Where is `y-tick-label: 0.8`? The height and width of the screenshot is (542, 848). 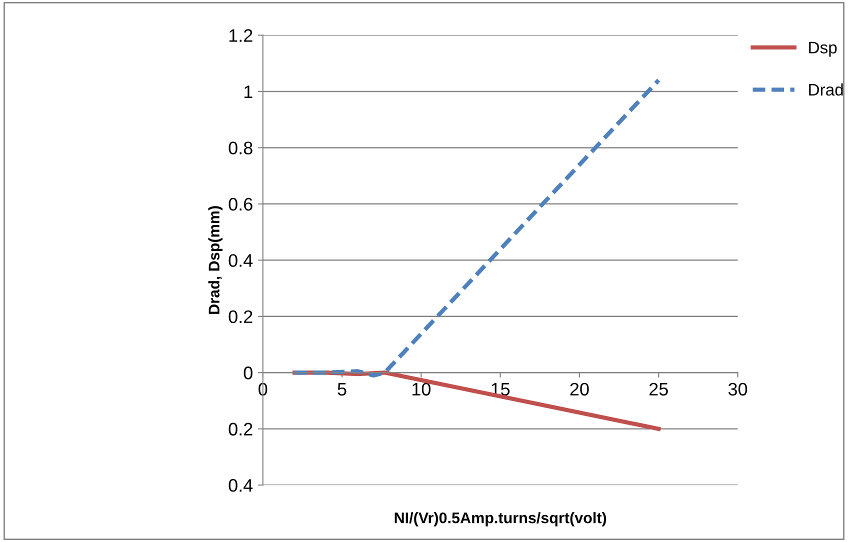
y-tick-label: 0.8 is located at coordinates (240, 148).